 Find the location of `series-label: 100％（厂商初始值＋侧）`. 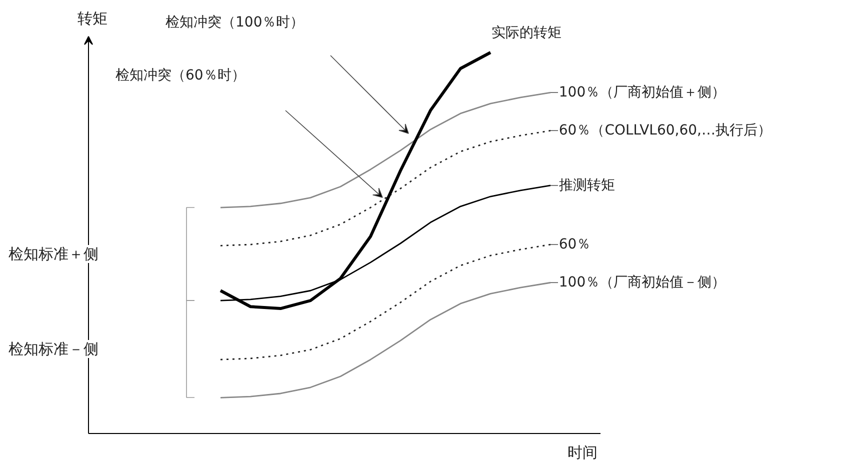

series-label: 100％（厂商初始值＋侧） is located at coordinates (642, 92).